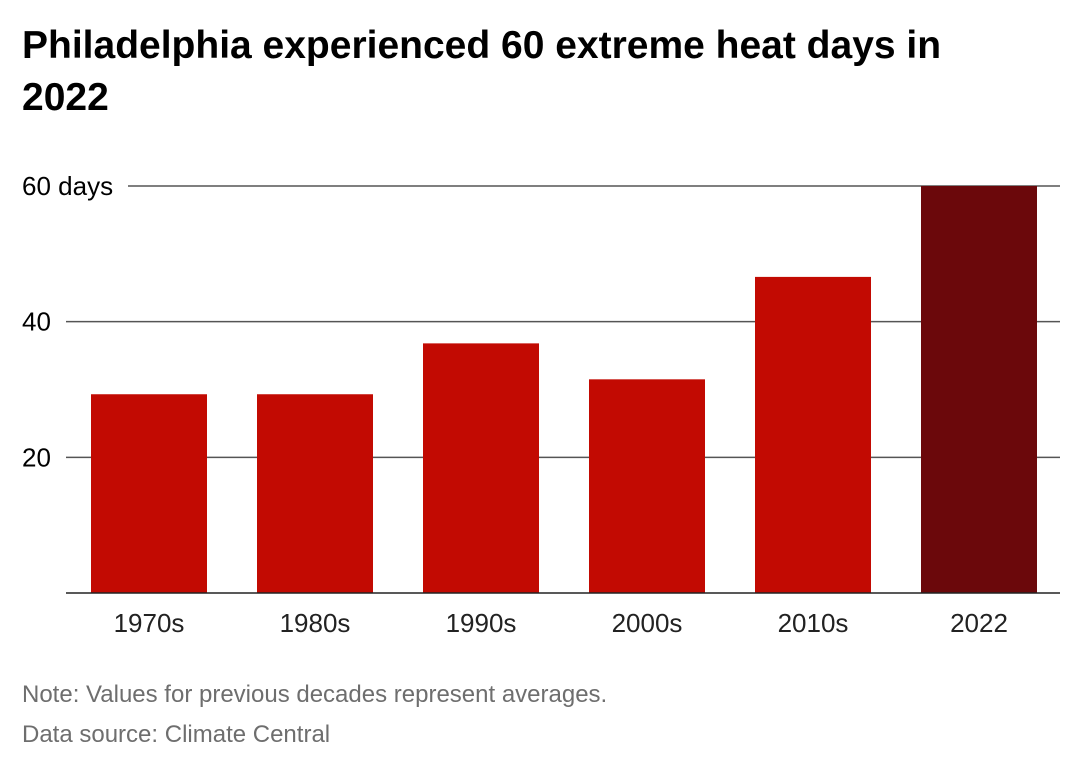  Describe the element at coordinates (149, 623) in the screenshot. I see `x-tick-label-1970s: 1970s` at that location.